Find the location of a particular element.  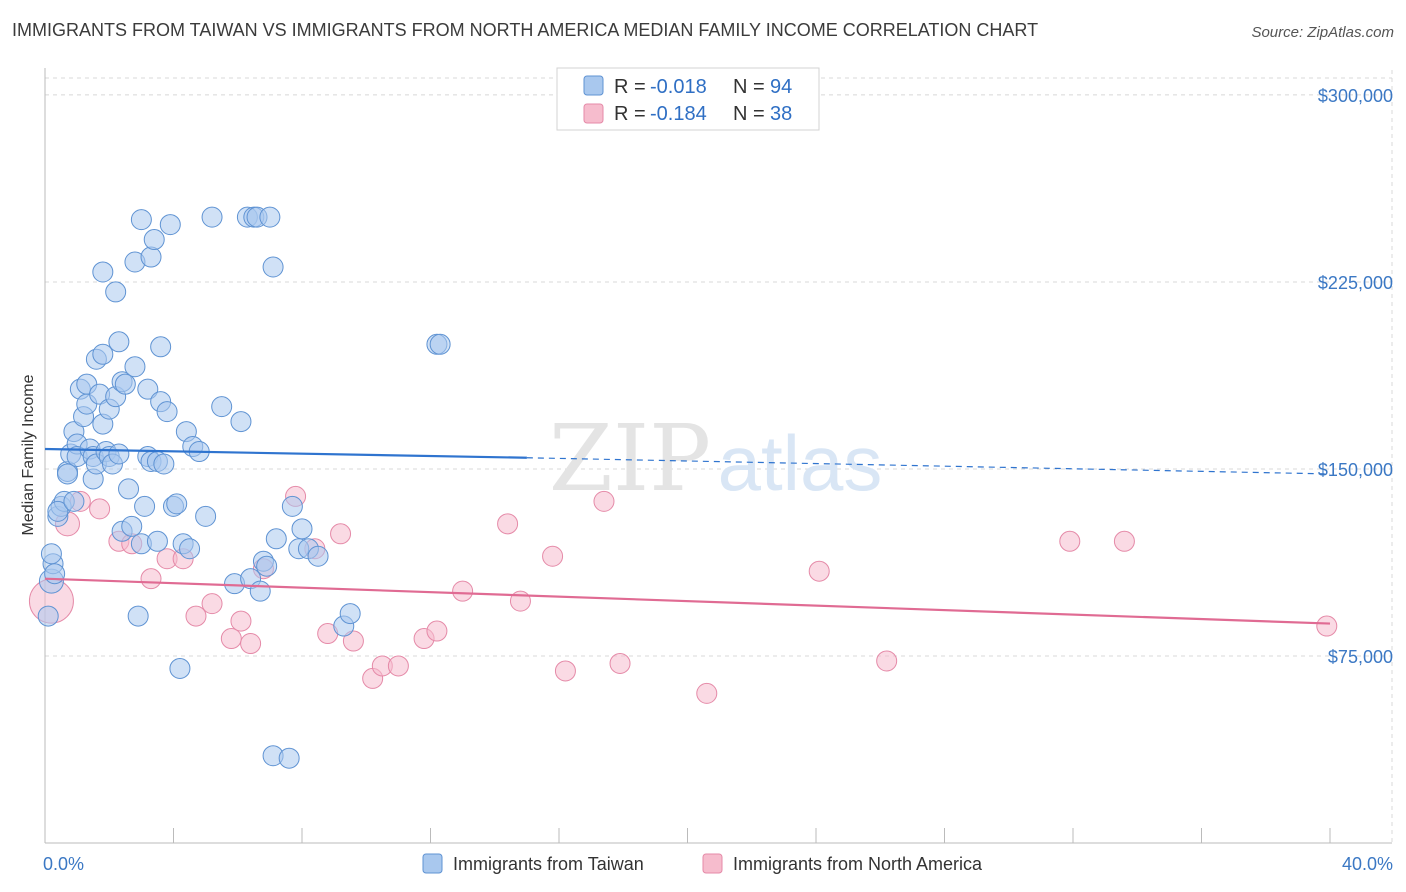

y-tick-labels: $75,000 $150,000 $225,000 $300,000 is located at coordinates (1355, 376).